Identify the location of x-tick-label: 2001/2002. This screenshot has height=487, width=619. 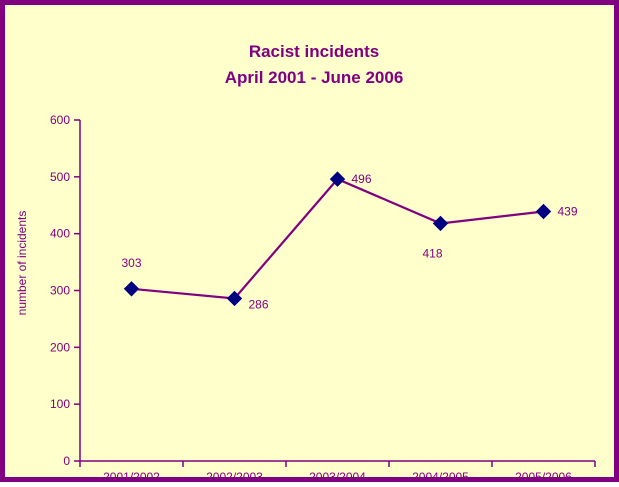
(131, 477).